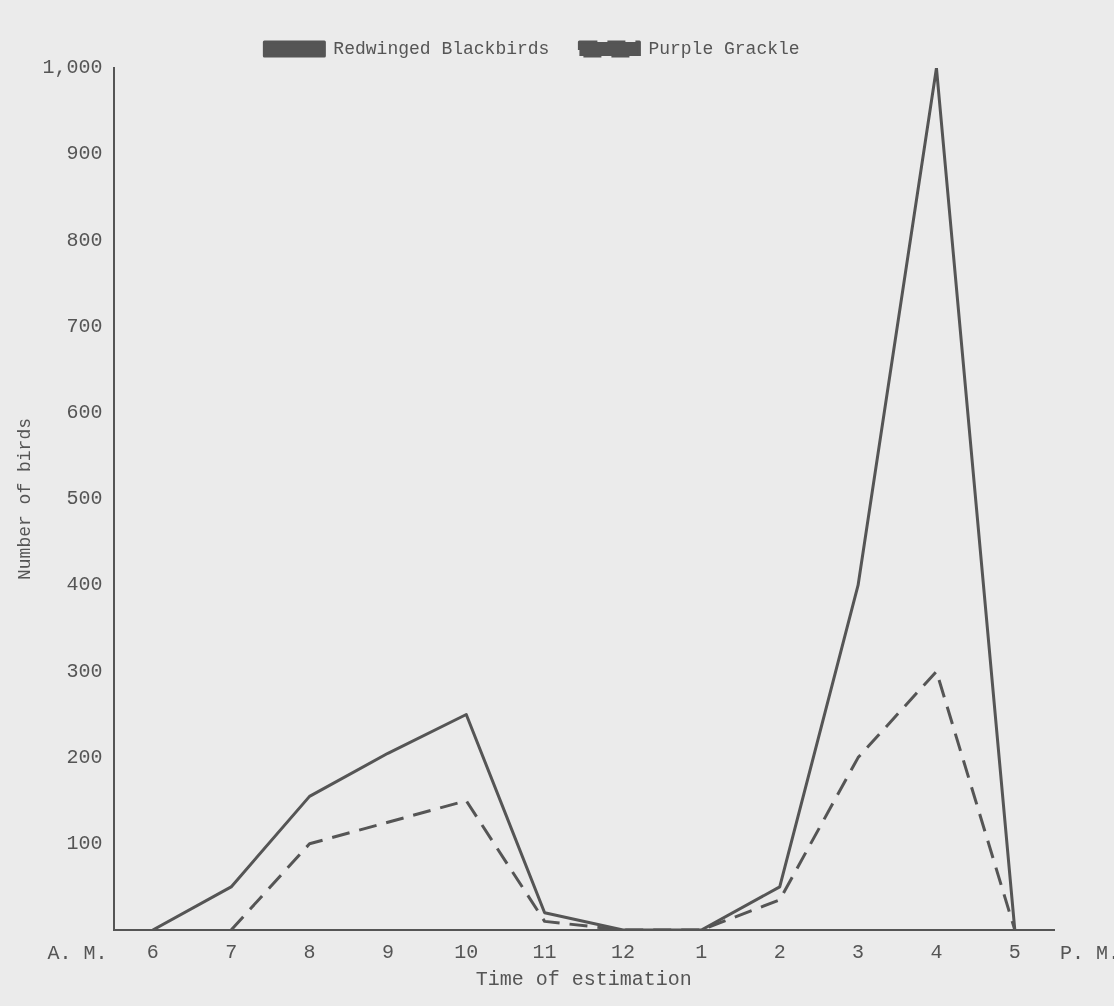 The image size is (1114, 1006). What do you see at coordinates (84, 499) in the screenshot?
I see `y-tick-label: 500` at bounding box center [84, 499].